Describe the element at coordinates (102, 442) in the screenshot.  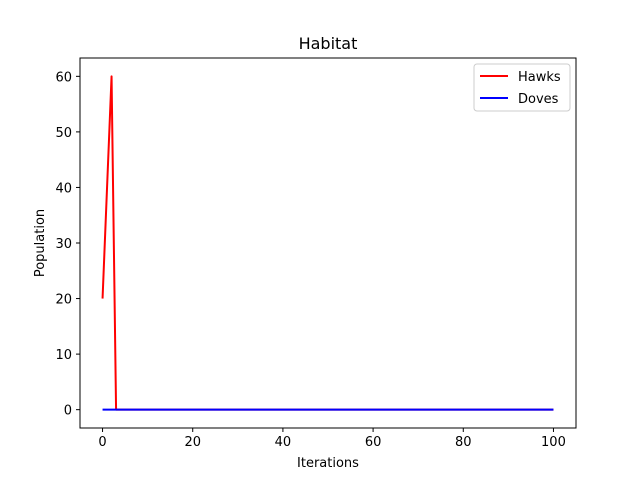
I see `x-tick-label: 0` at that location.